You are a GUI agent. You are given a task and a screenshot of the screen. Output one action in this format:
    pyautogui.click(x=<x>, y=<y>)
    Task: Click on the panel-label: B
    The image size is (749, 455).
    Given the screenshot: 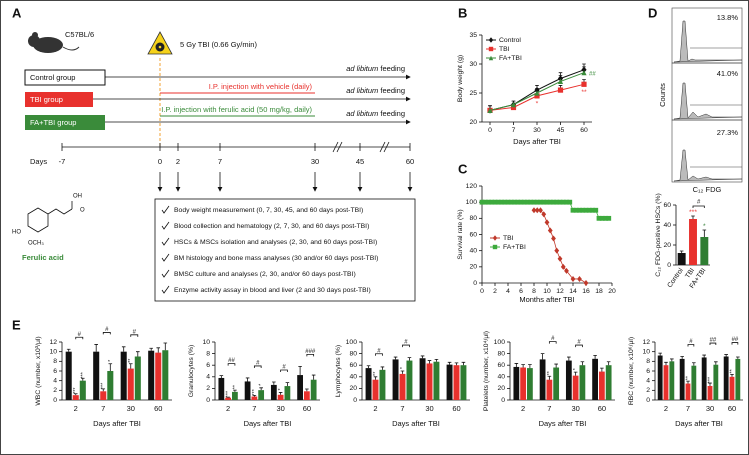 What is the action you would take?
    pyautogui.click(x=462, y=12)
    